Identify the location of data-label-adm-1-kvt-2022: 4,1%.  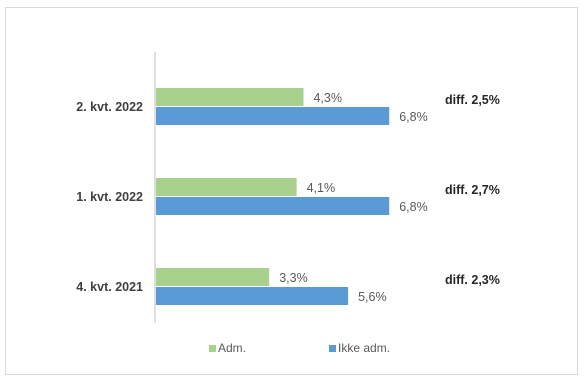
(321, 188).